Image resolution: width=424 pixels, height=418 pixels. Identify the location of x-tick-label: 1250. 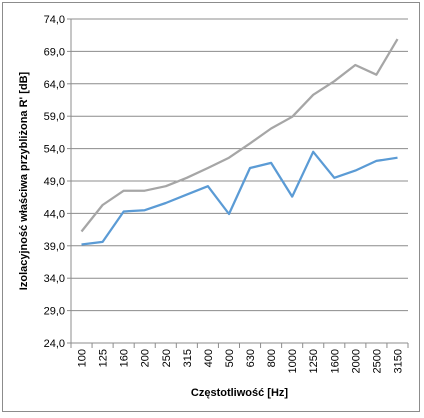
(314, 361).